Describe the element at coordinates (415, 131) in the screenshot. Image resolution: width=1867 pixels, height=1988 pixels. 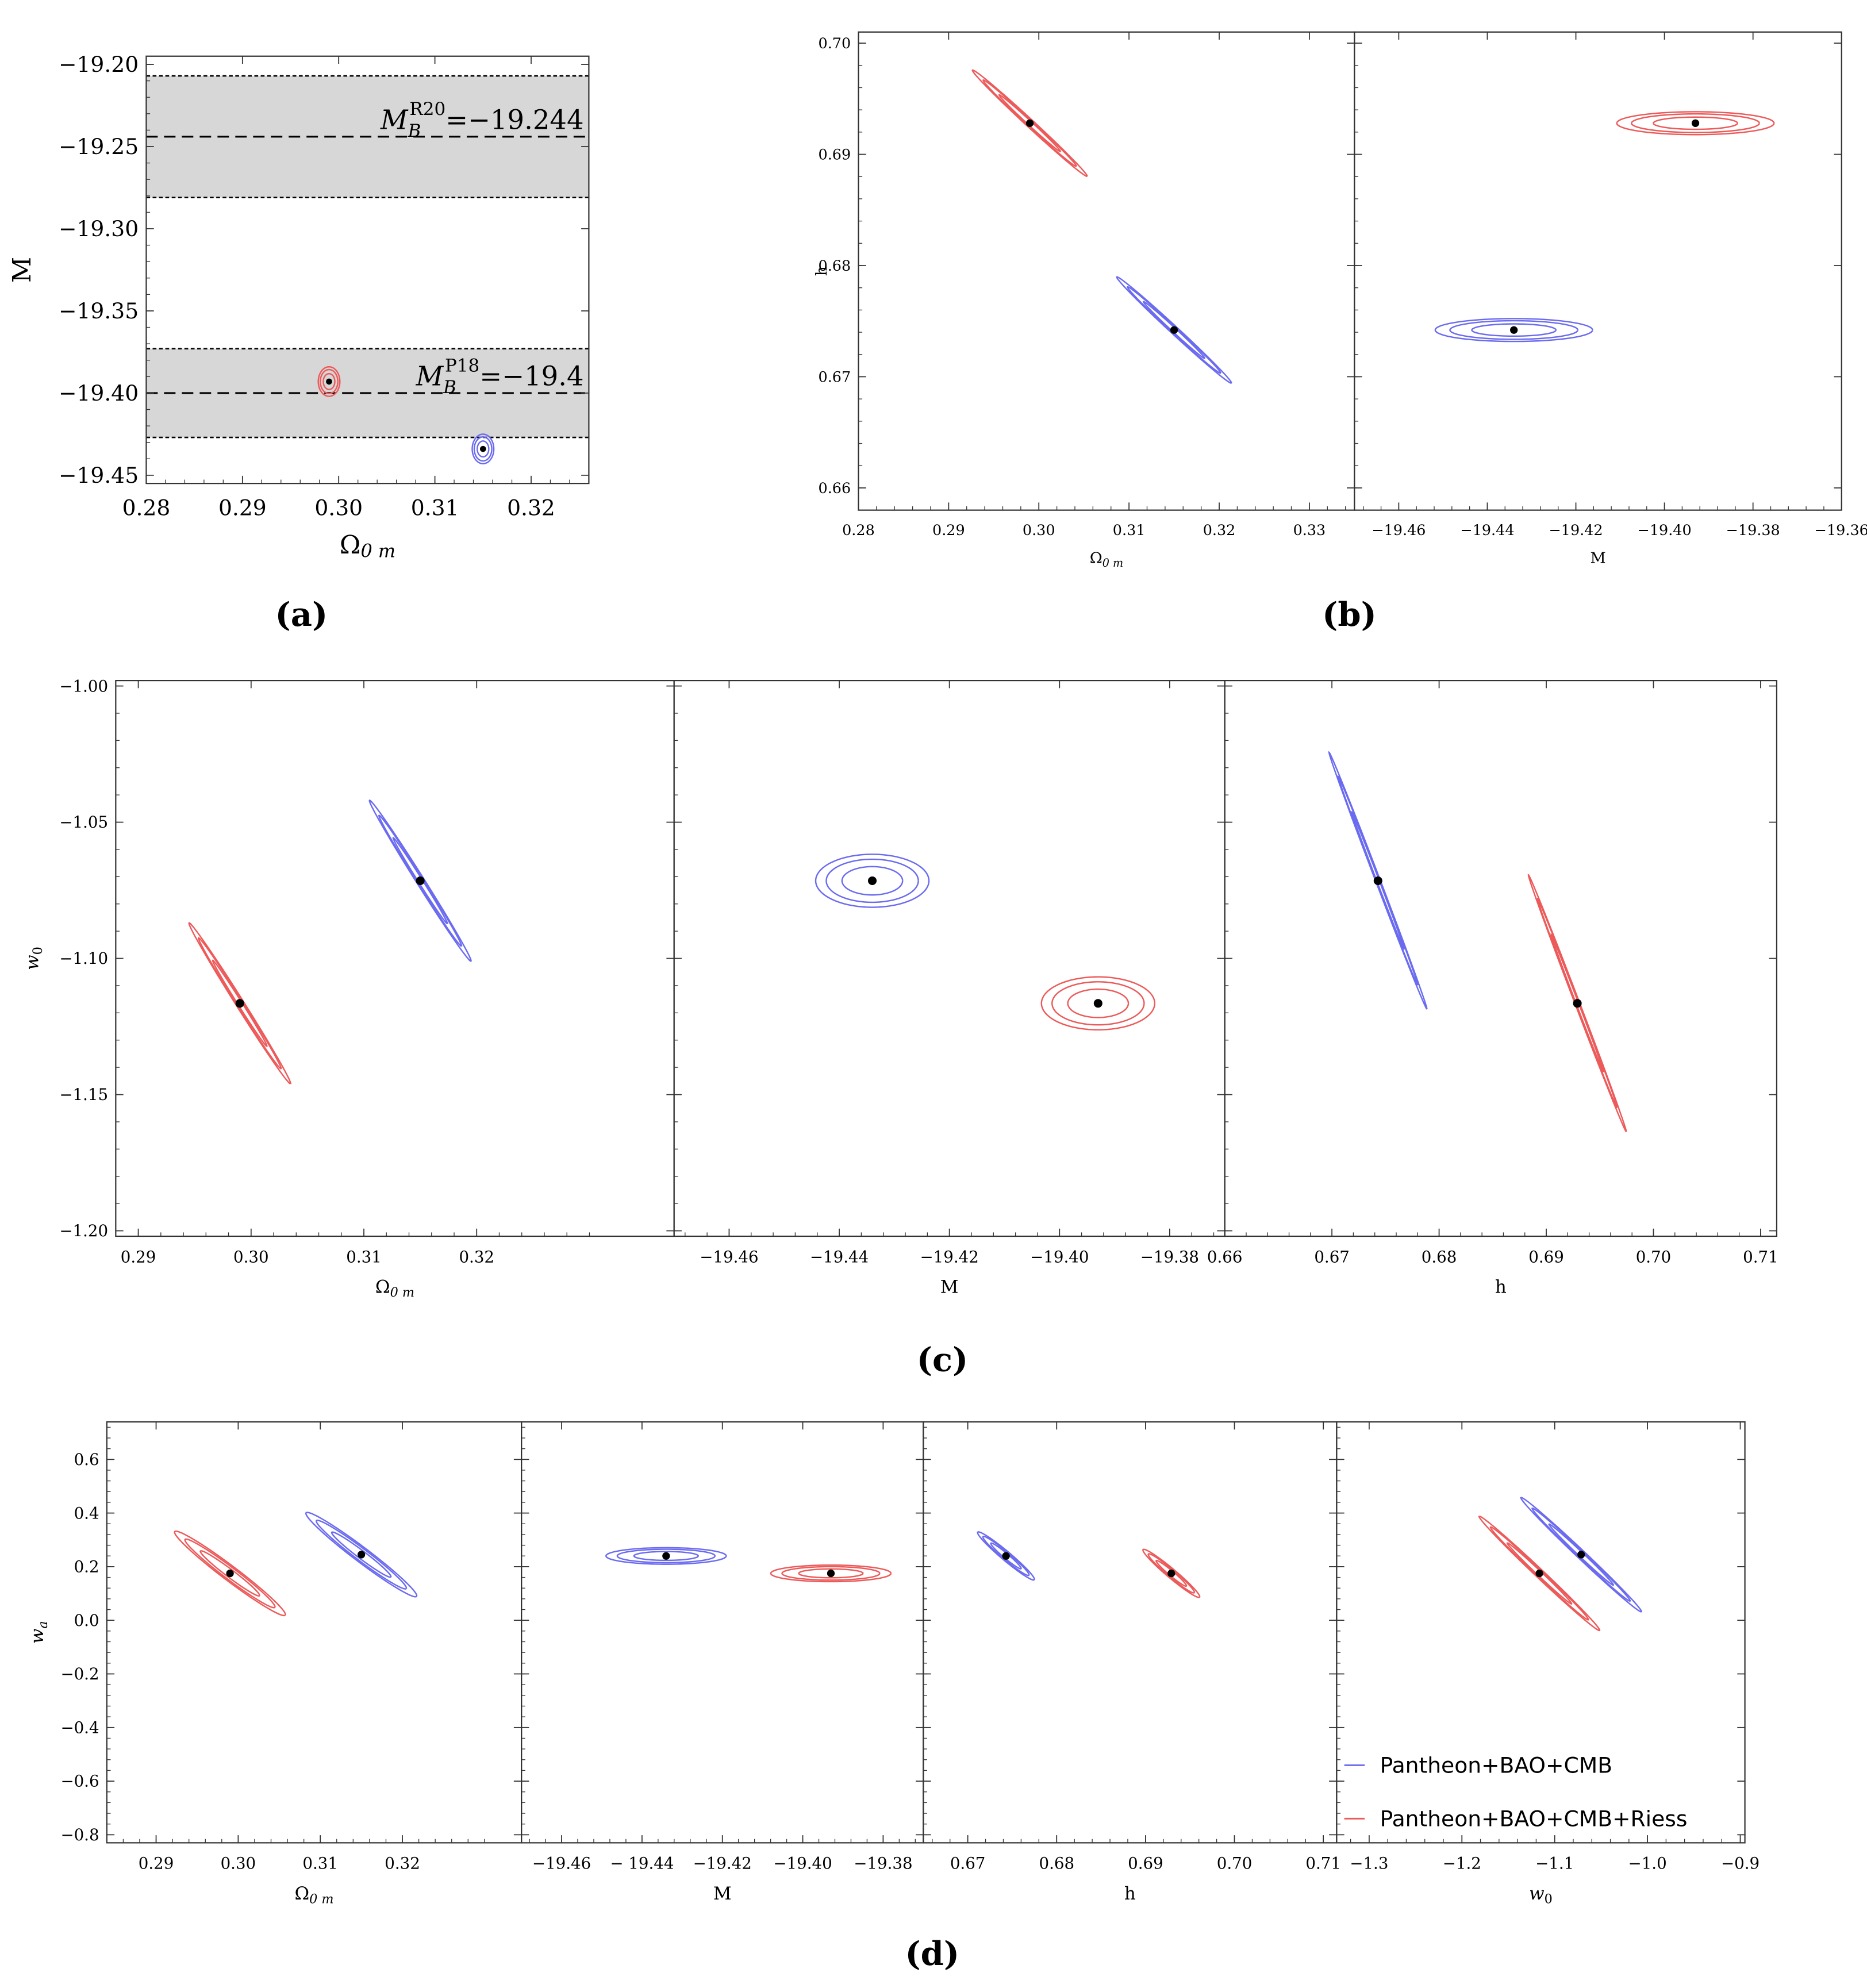
I see `band-label-sub: B` at that location.